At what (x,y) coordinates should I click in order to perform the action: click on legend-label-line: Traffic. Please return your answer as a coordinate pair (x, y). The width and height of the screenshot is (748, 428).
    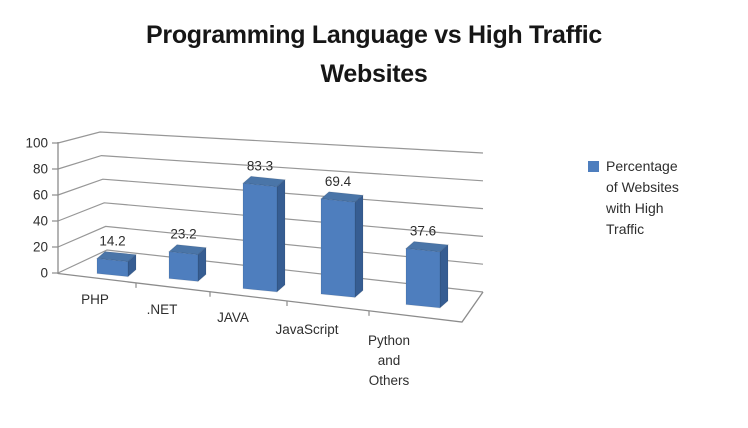
    Looking at the image, I should click on (625, 229).